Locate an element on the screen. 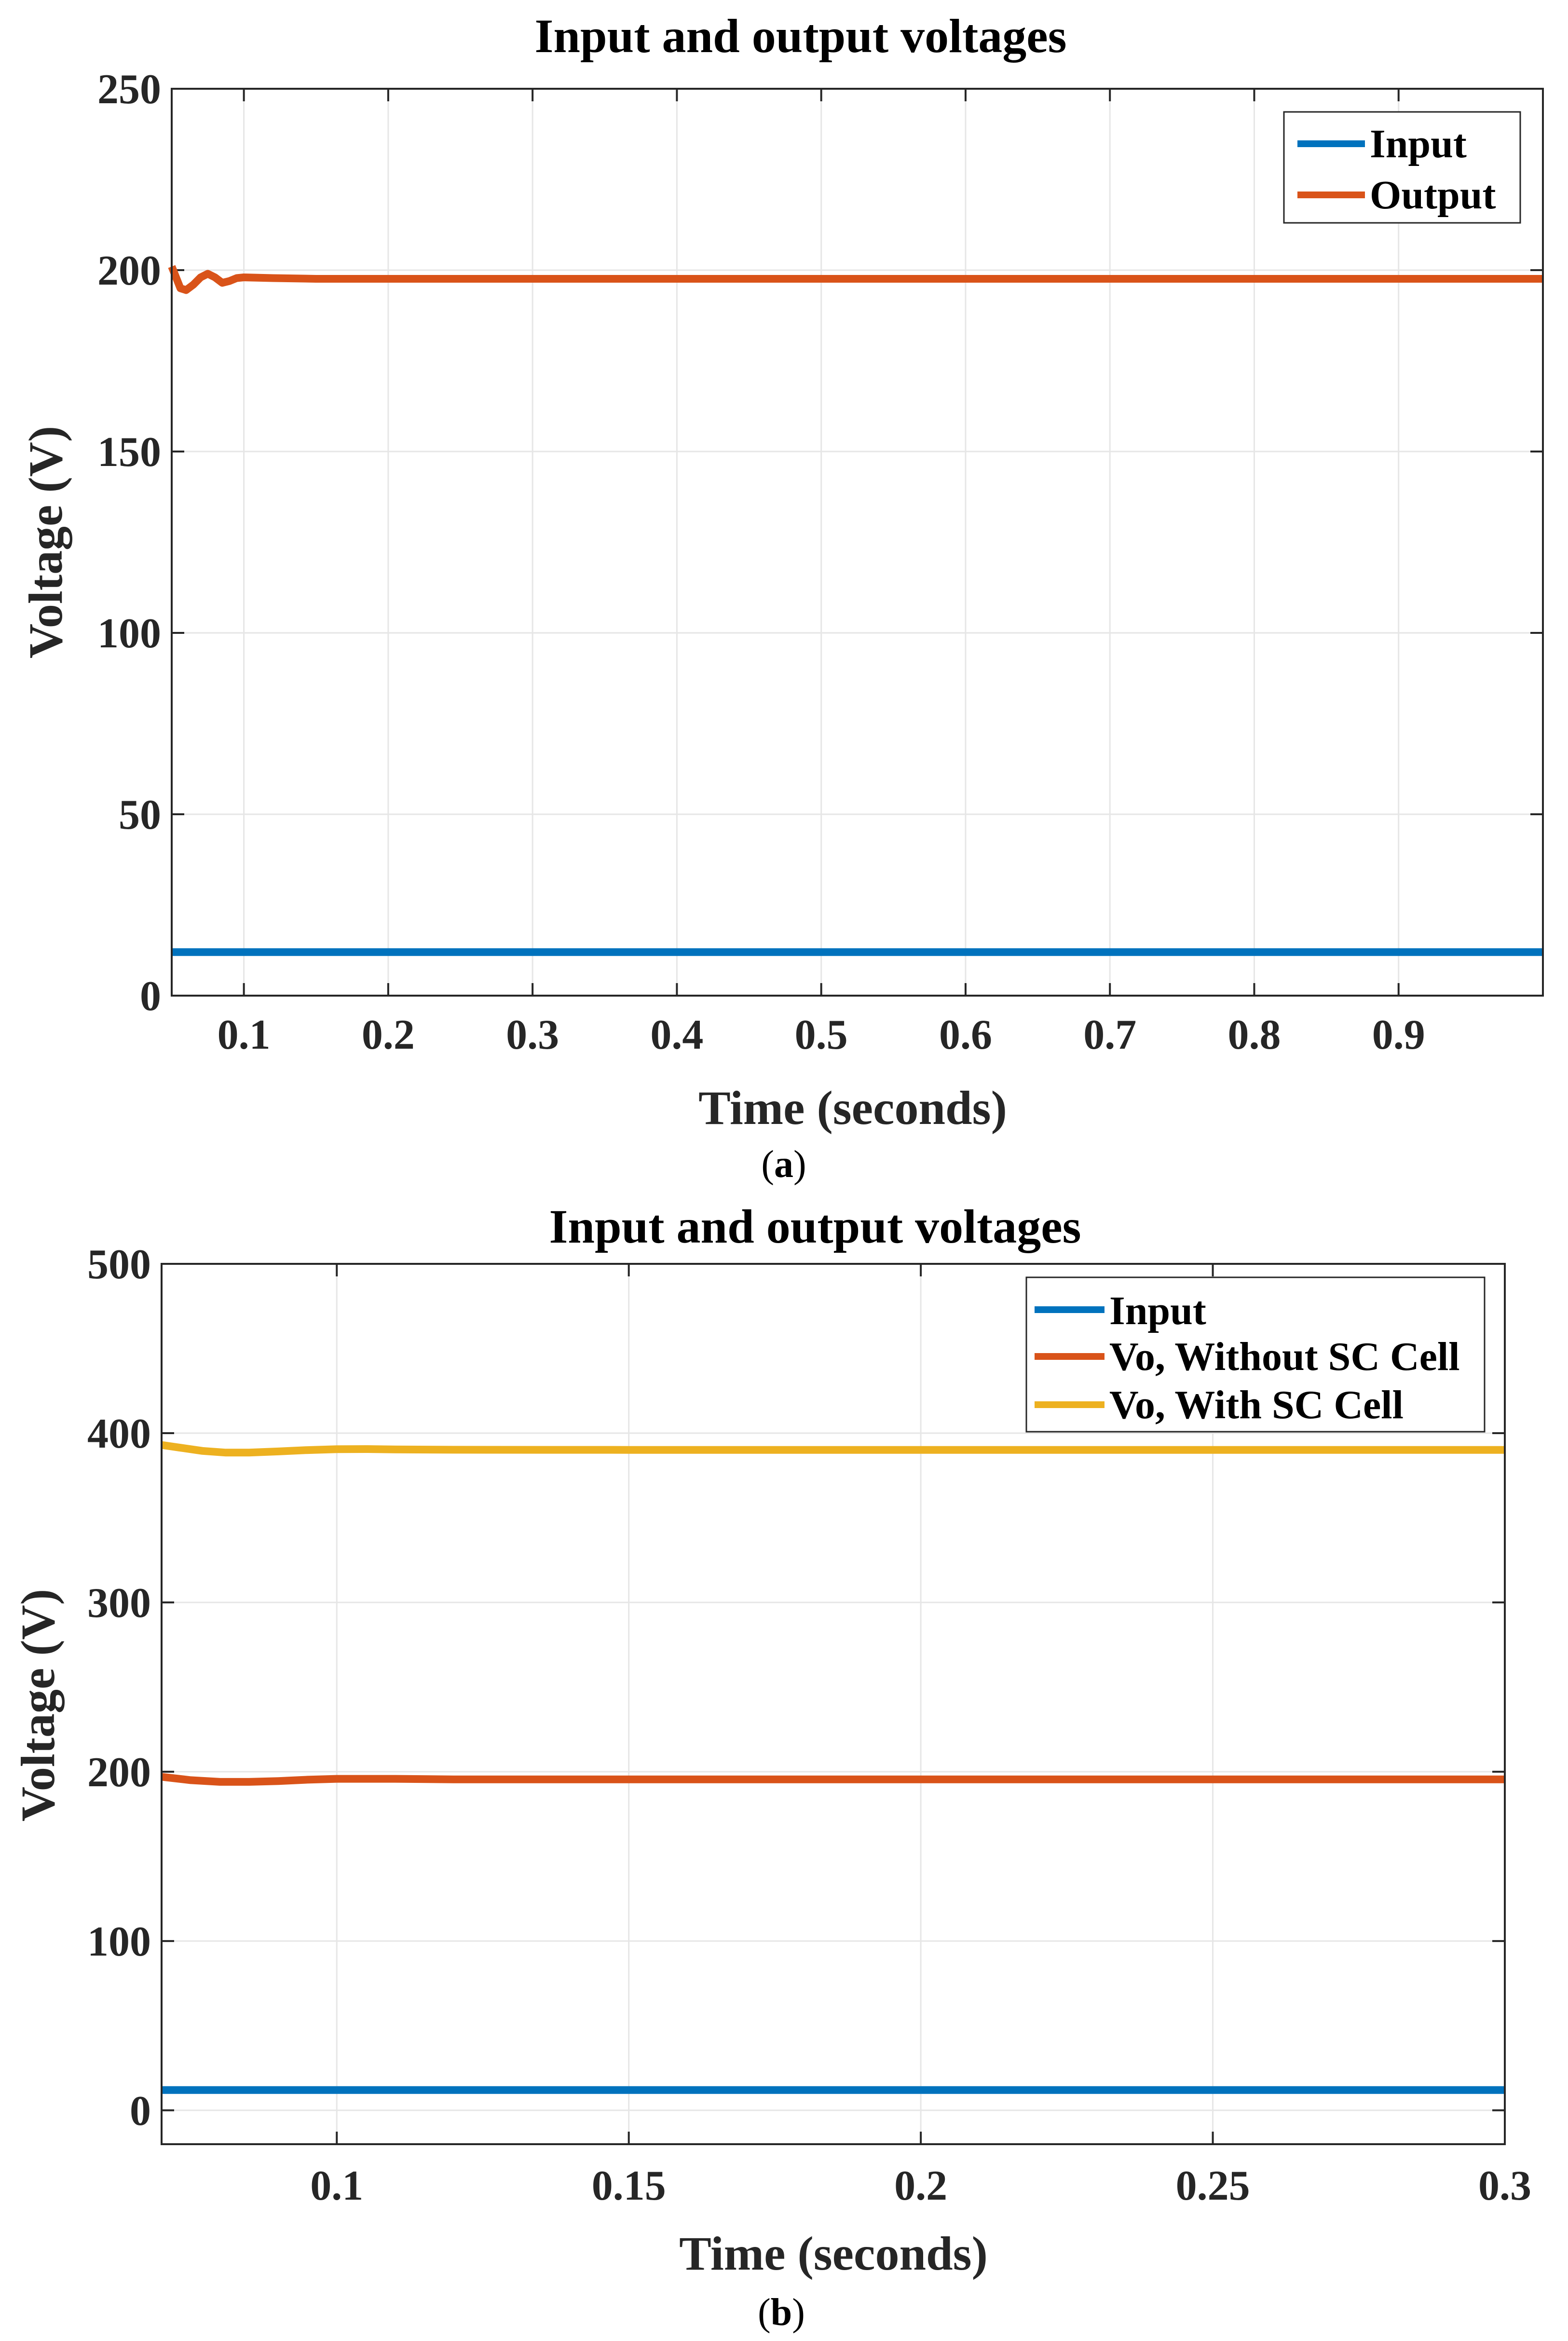 The image size is (1568, 2341). series-line-output is located at coordinates (856, 279).